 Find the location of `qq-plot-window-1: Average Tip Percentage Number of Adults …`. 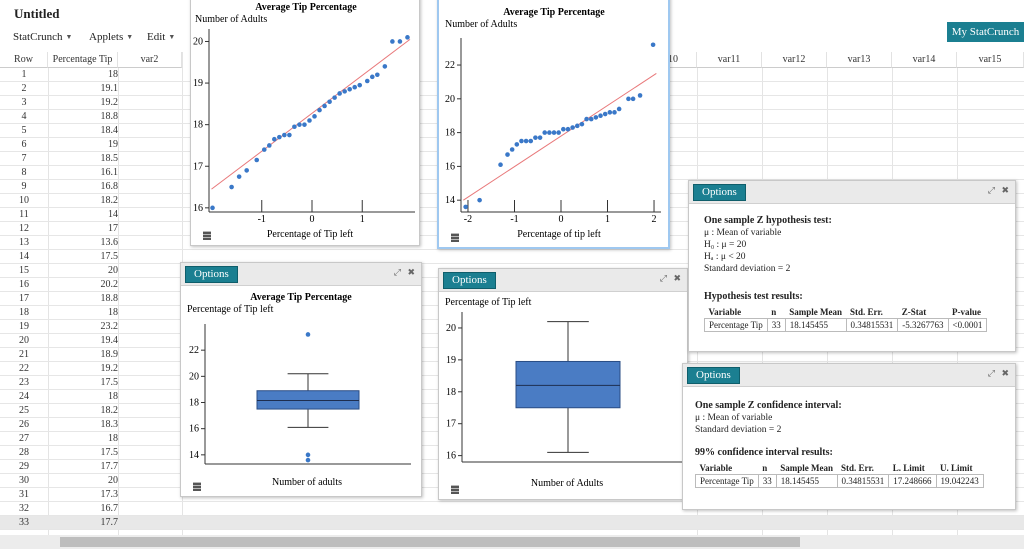

qq-plot-window-1: Average Tip Percentage Number of Adults … is located at coordinates (305, 123).